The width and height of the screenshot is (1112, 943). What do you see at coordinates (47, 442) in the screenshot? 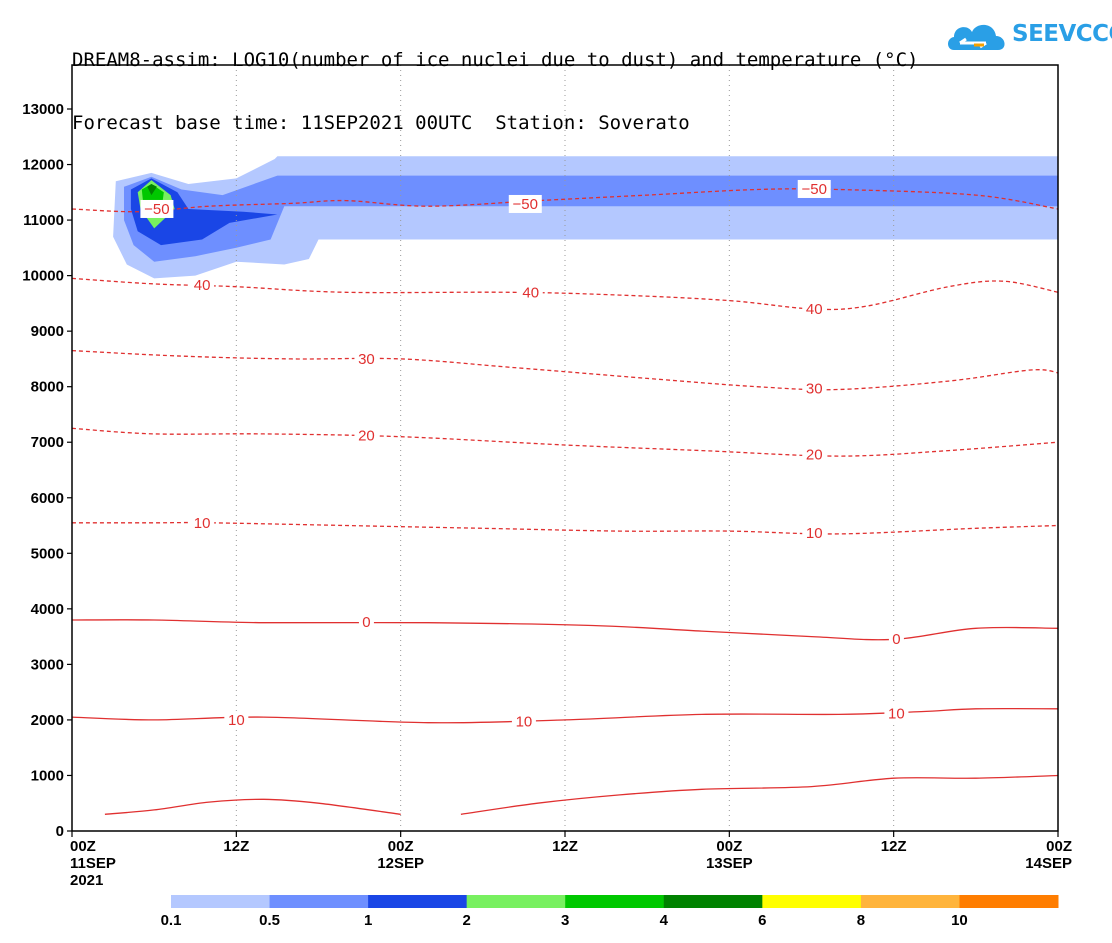
I see `y-tick-label: 7000` at bounding box center [47, 442].